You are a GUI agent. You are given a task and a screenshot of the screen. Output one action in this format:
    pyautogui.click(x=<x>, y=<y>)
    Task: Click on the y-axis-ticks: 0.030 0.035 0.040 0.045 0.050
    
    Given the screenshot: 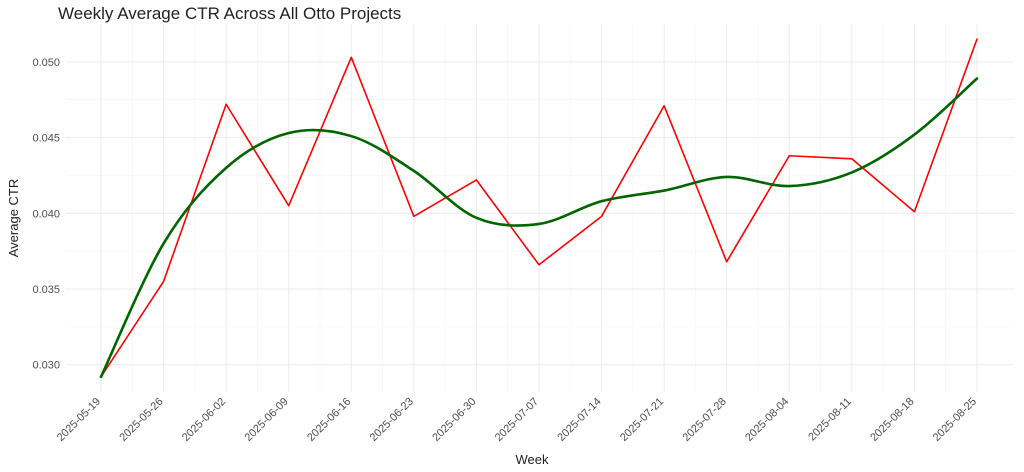 What is the action you would take?
    pyautogui.click(x=46, y=214)
    